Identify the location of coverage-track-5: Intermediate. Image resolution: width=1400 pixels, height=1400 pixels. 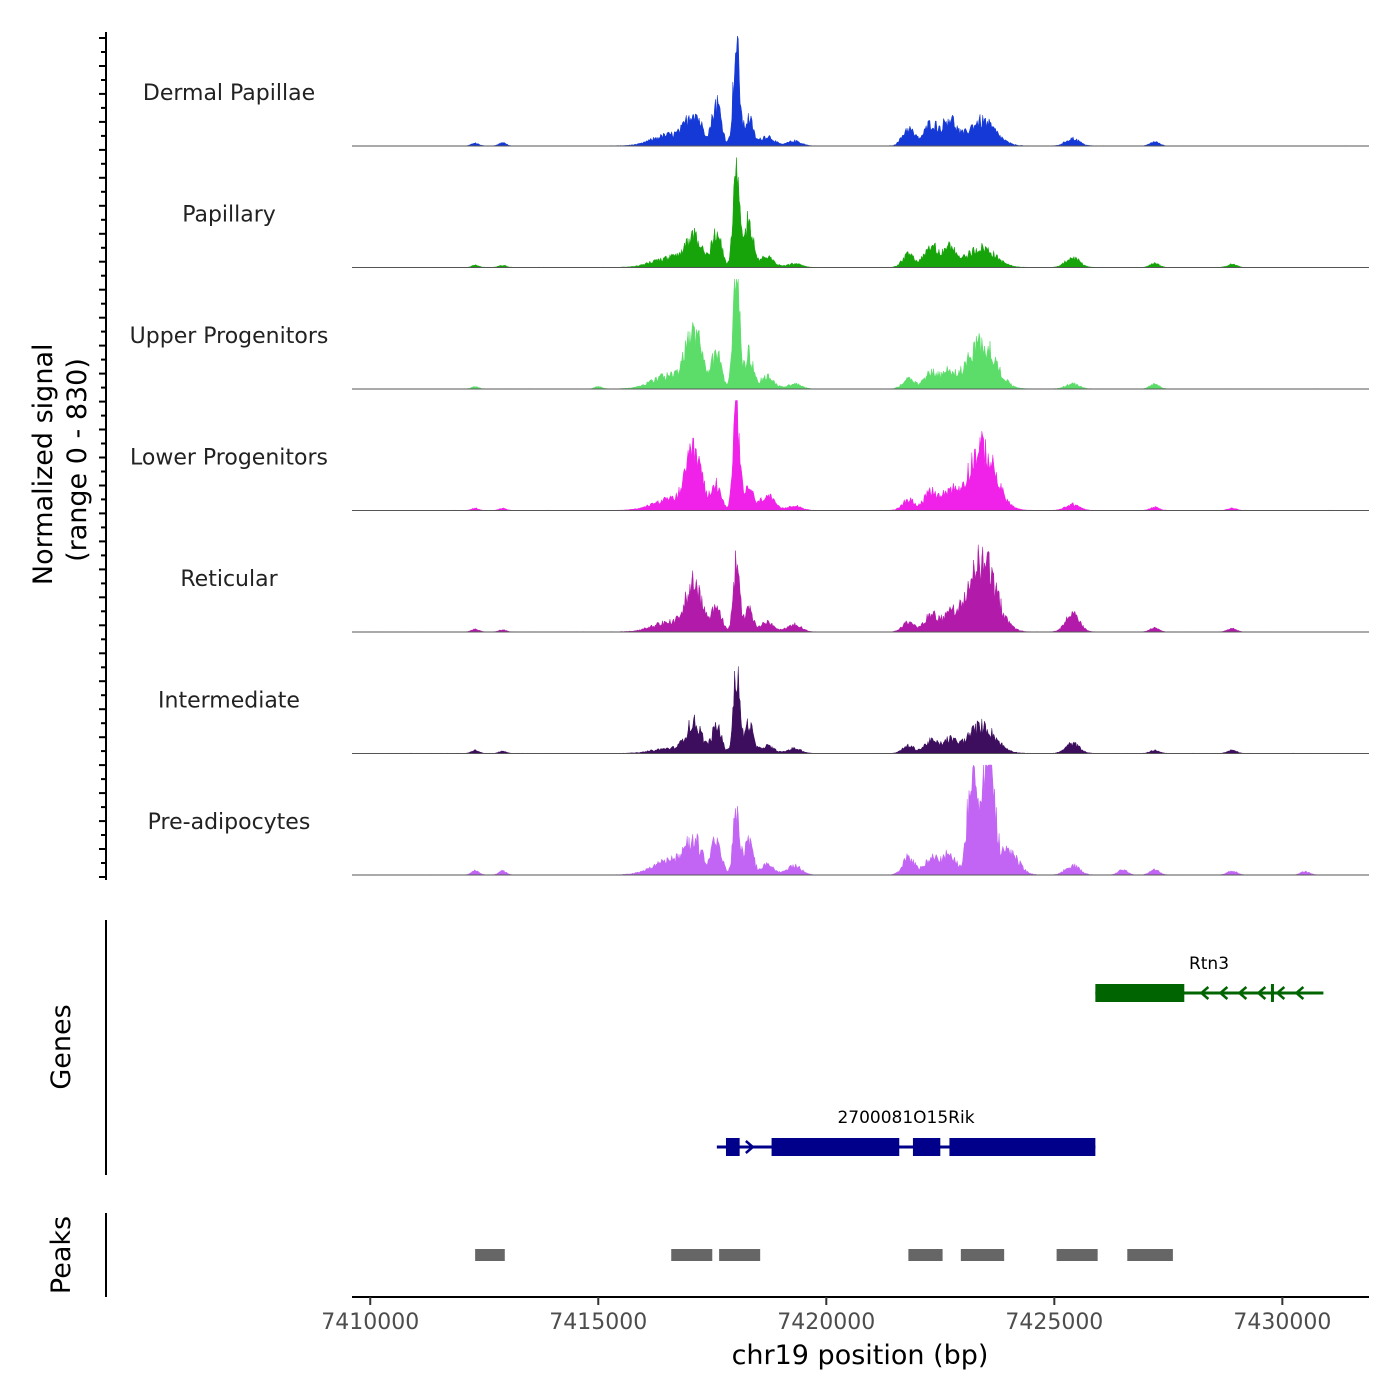
(763, 710).